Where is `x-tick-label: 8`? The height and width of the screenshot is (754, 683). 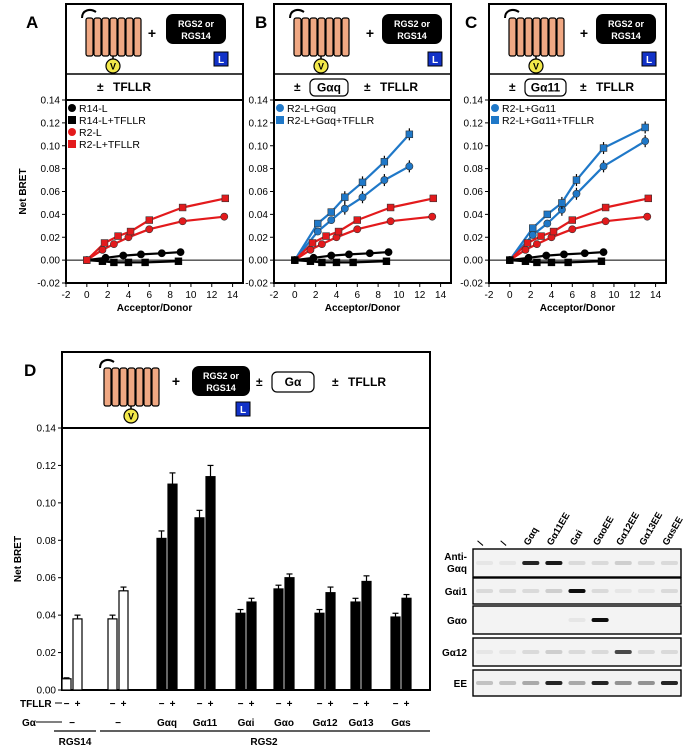 x-tick-label: 8 is located at coordinates (593, 295).